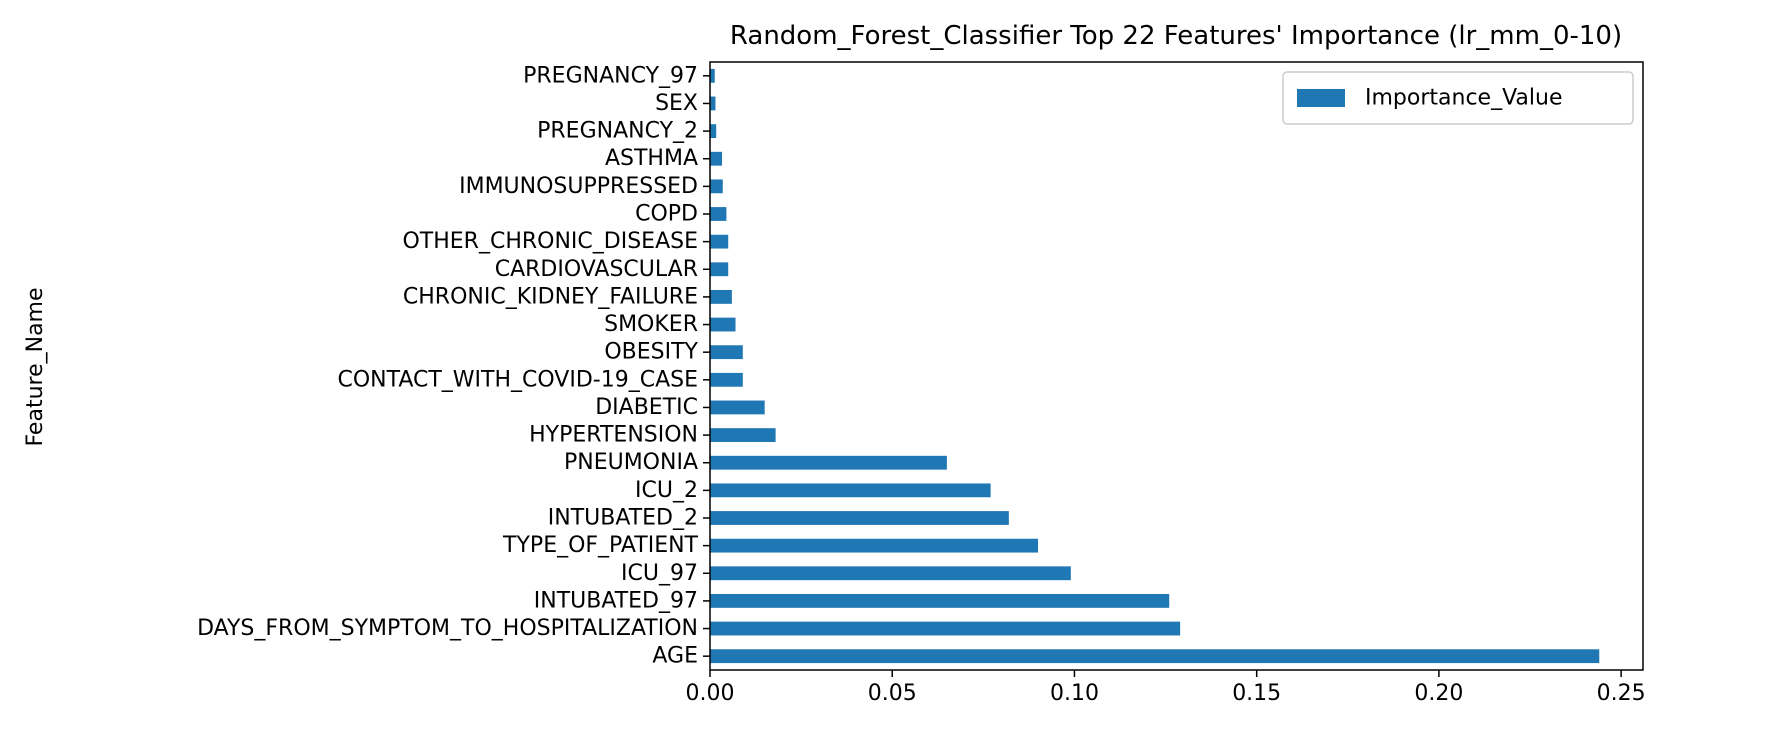 This screenshot has height=734, width=1768. What do you see at coordinates (1321, 98) in the screenshot?
I see `legend-swatch` at bounding box center [1321, 98].